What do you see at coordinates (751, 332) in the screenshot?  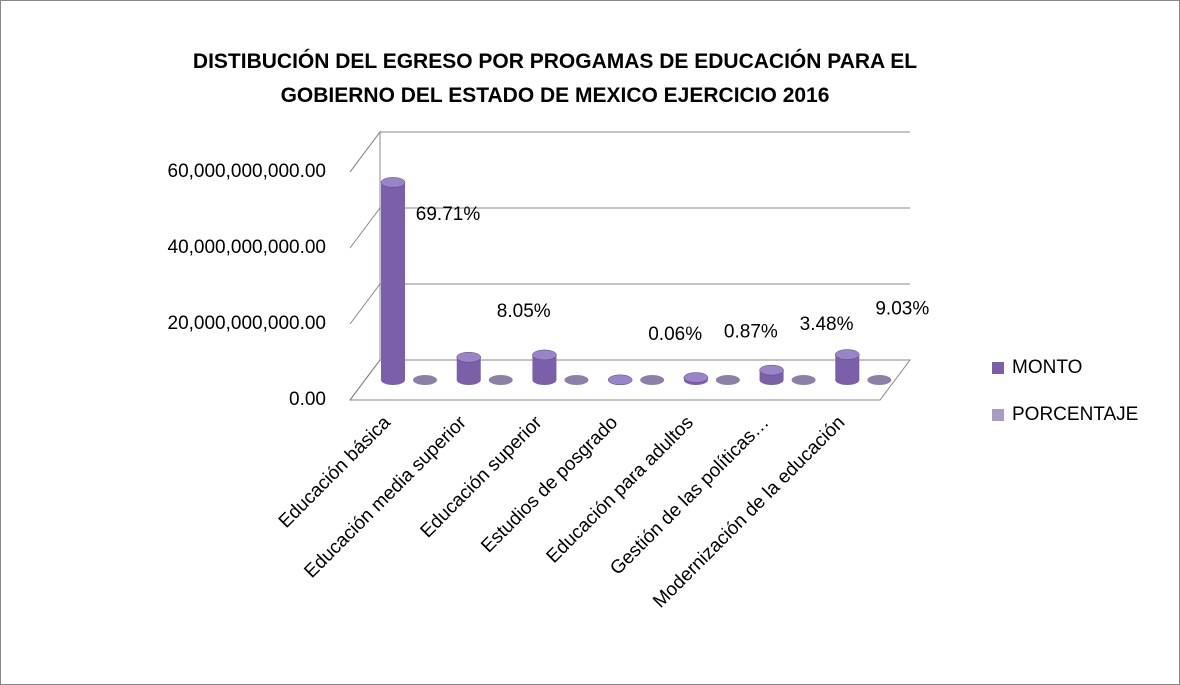 I see `data-label: 0.87%` at bounding box center [751, 332].